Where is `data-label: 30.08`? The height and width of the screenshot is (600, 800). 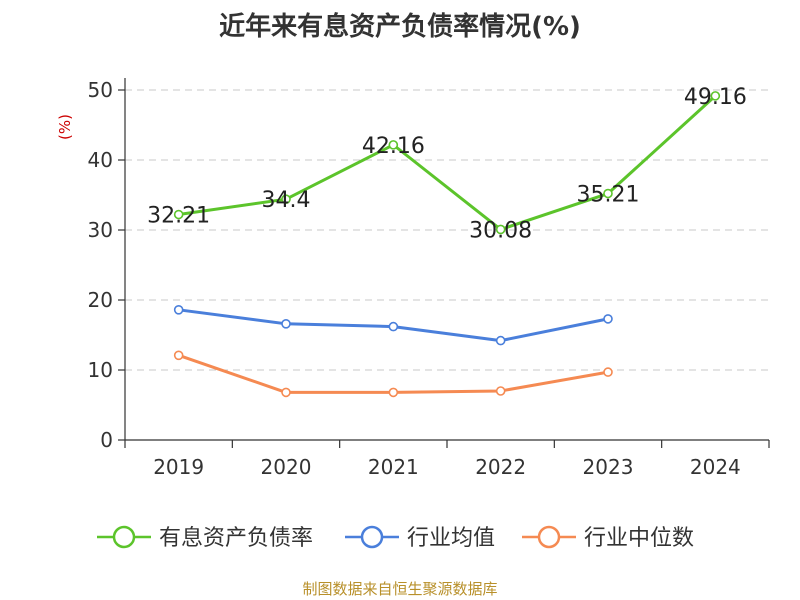
data-label: 30.08 is located at coordinates (500, 230).